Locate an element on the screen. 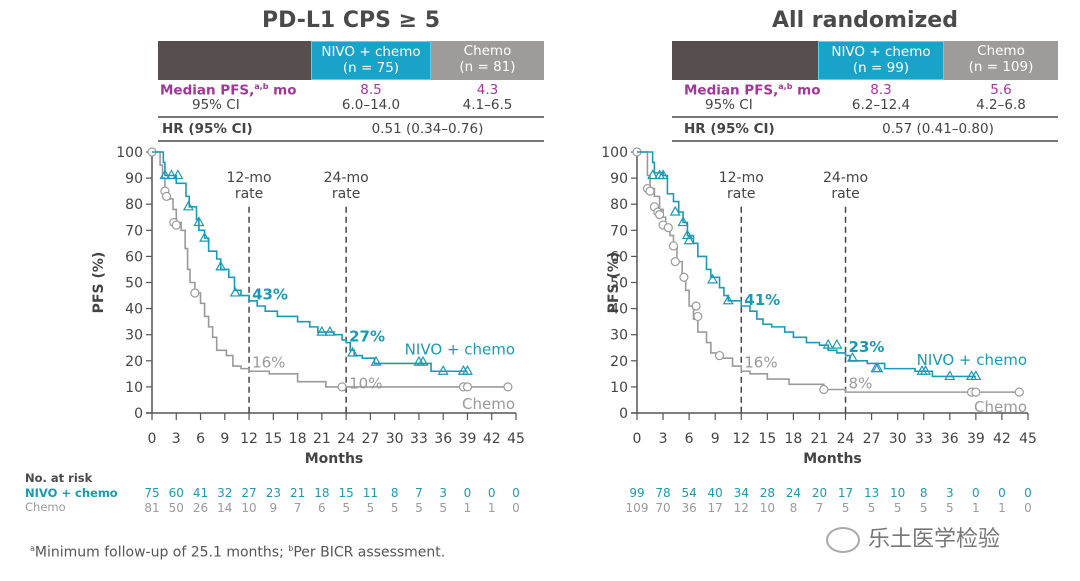 This screenshot has width=1080, height=581. median-chemo: 4.3 is located at coordinates (487, 90).